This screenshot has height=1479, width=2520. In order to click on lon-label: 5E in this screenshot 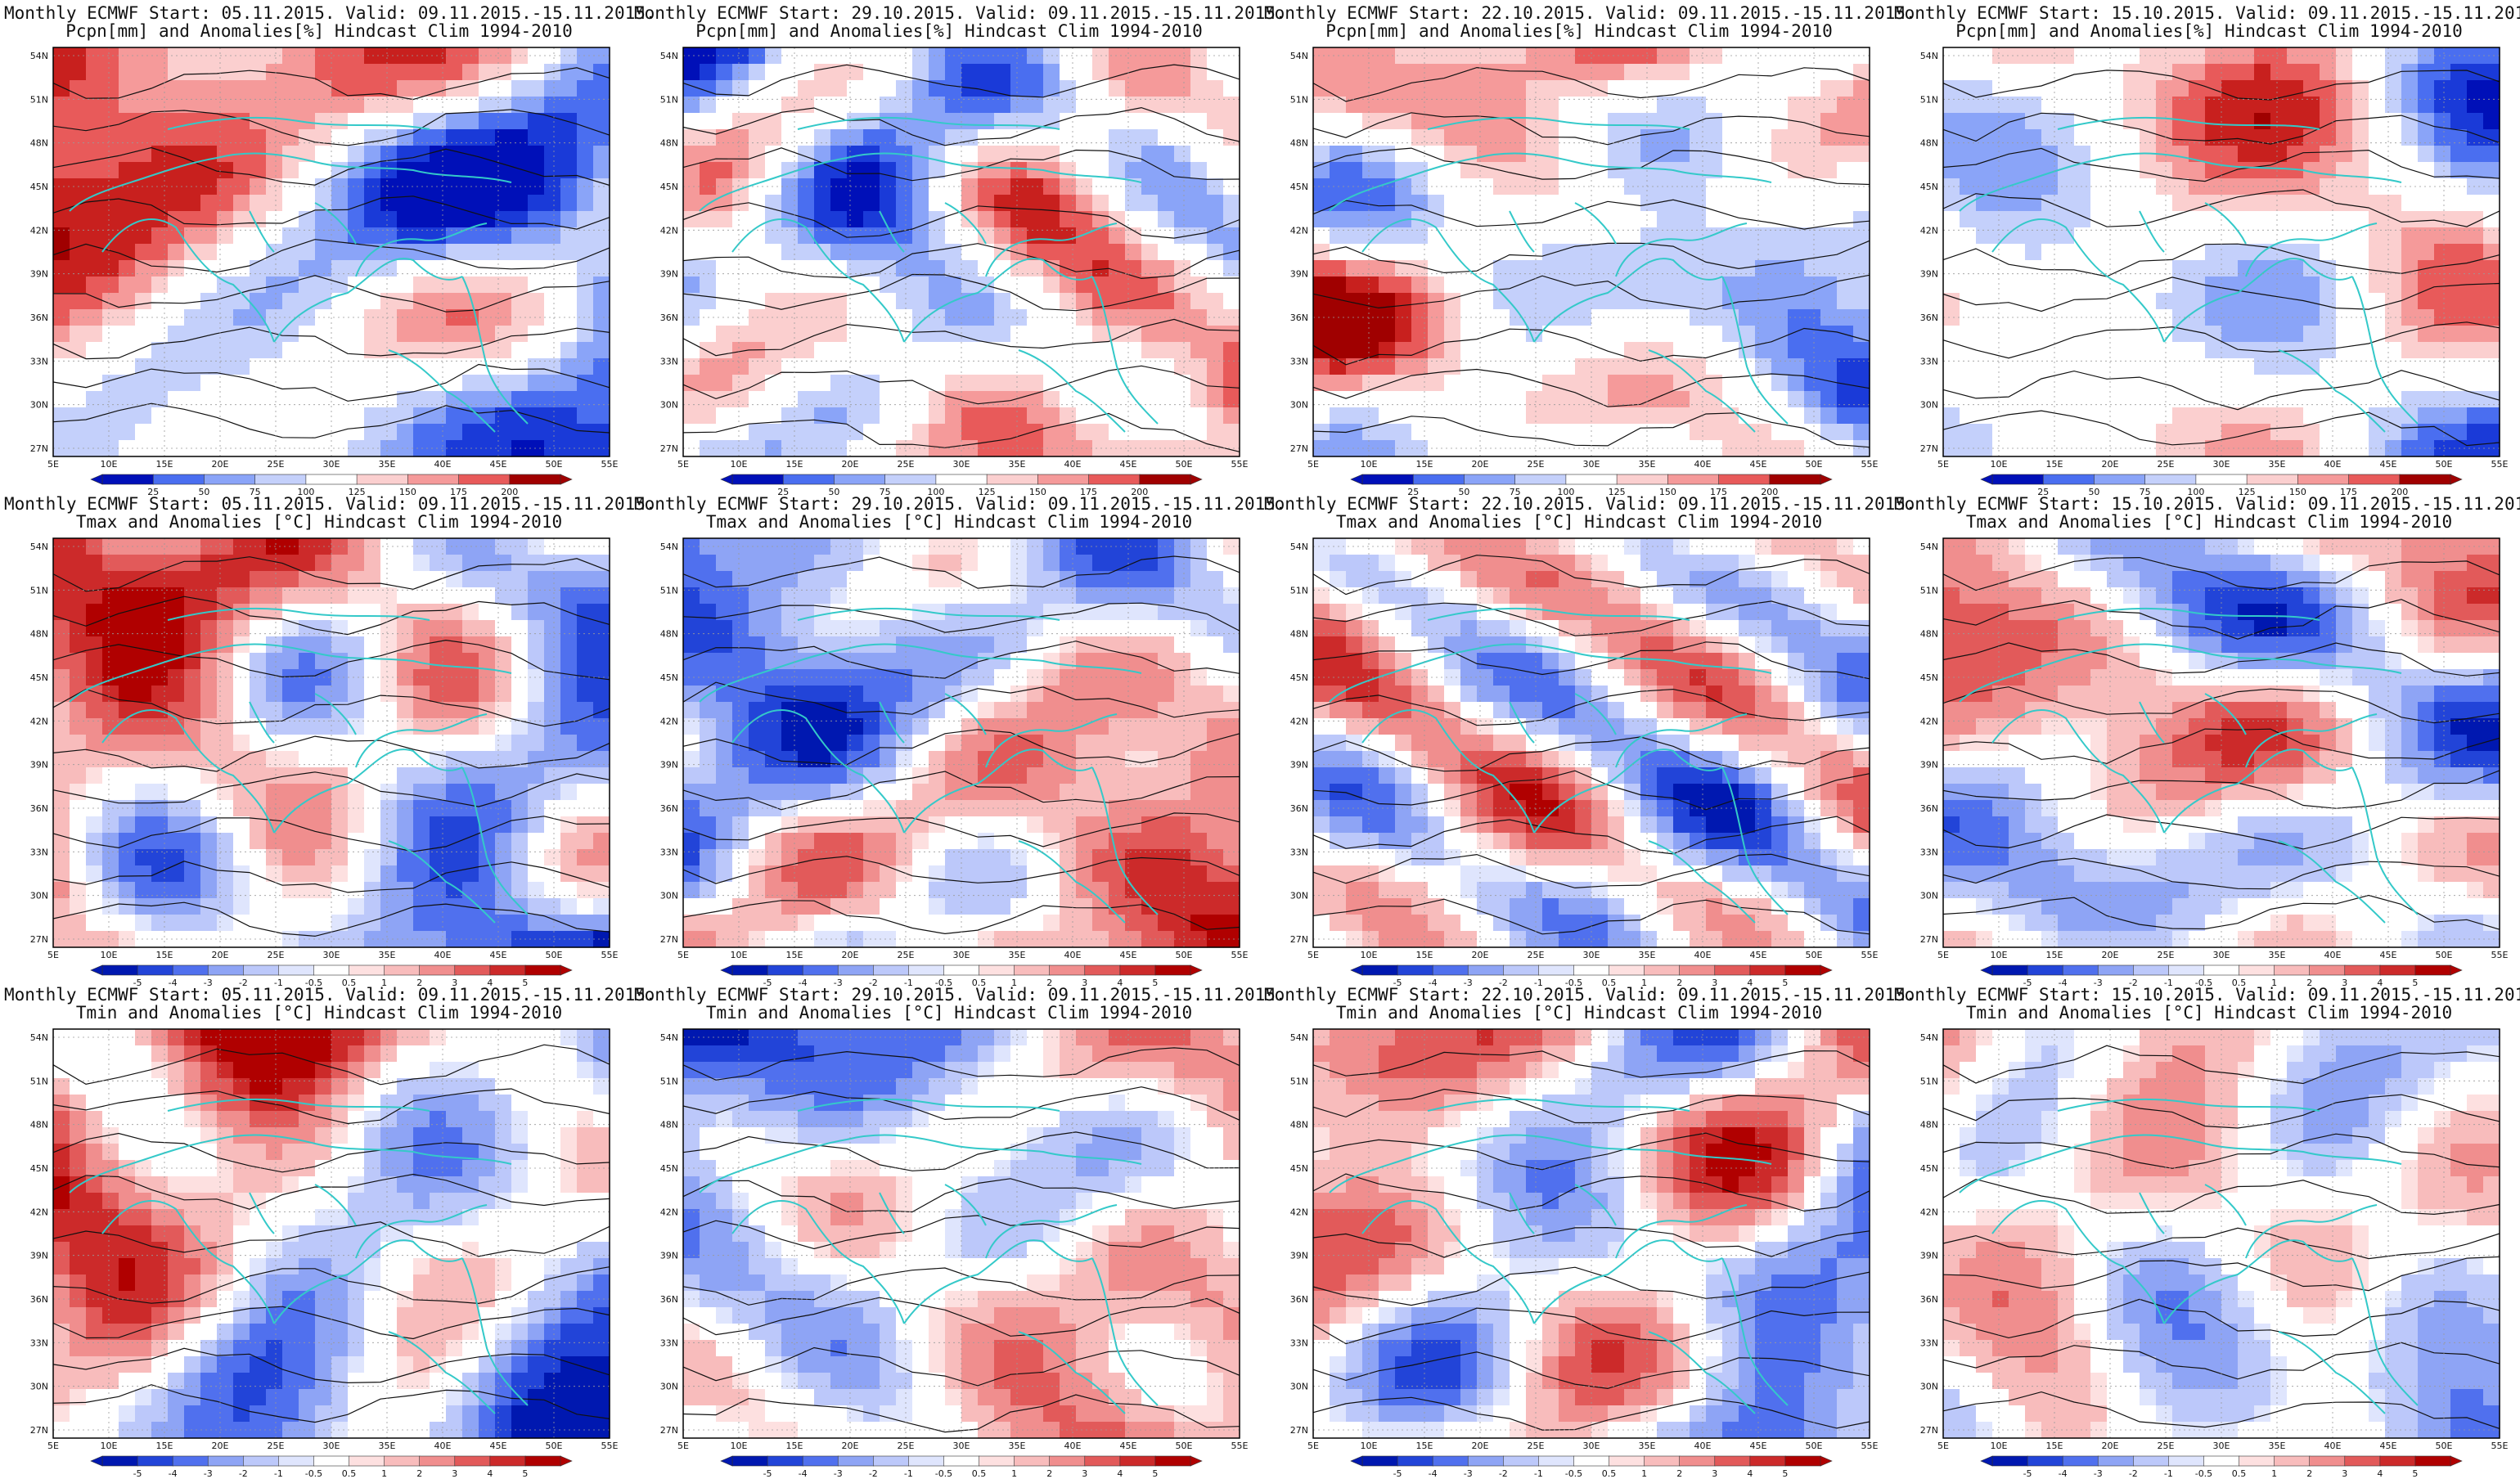, I will do `click(683, 955)`.